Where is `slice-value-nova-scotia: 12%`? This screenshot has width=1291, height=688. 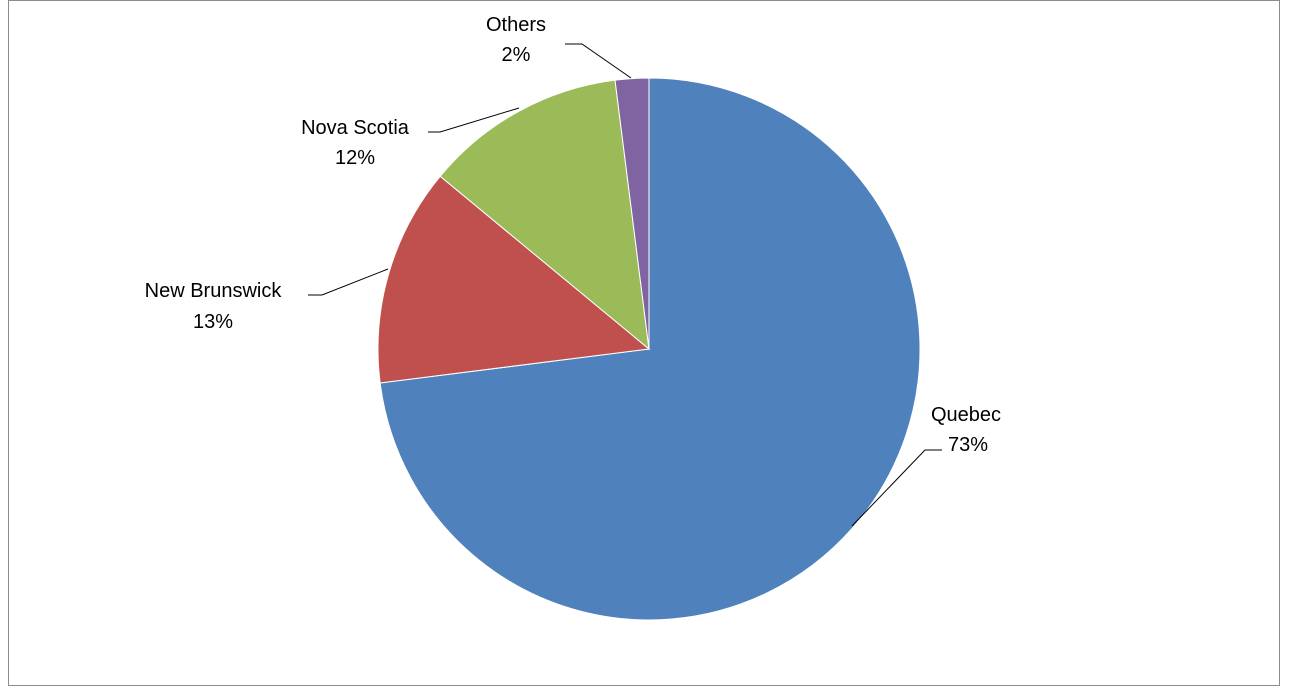
slice-value-nova-scotia: 12% is located at coordinates (355, 158).